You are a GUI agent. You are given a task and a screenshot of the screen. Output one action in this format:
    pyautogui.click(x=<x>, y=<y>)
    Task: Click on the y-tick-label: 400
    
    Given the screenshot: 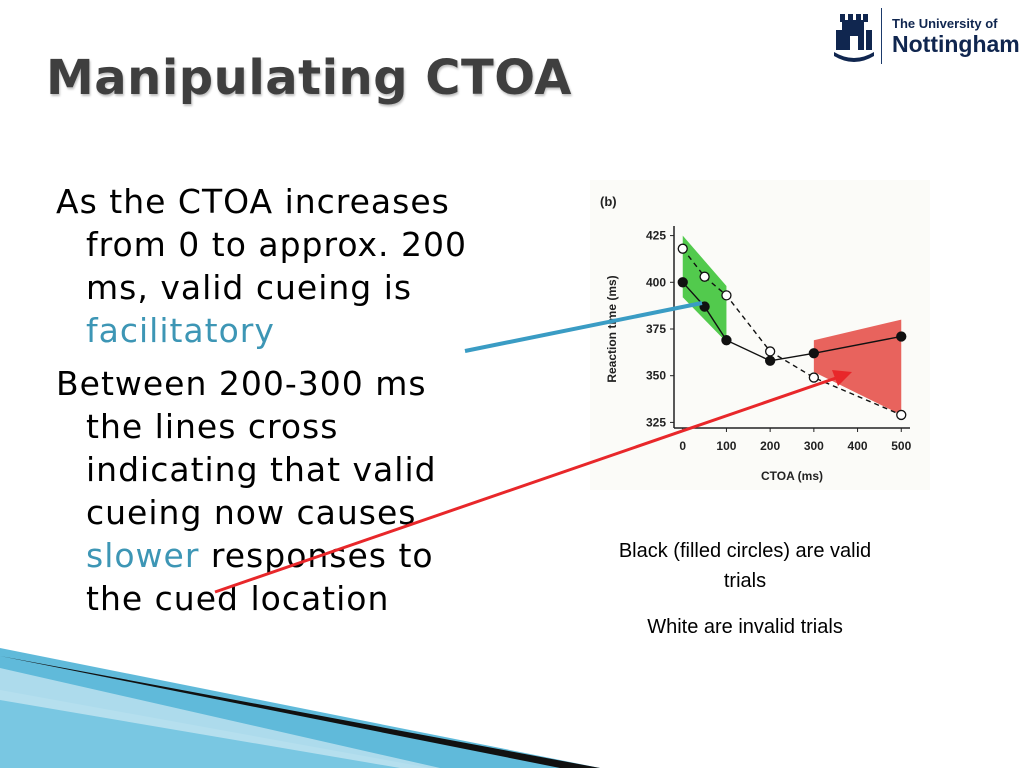 What is the action you would take?
    pyautogui.click(x=656, y=282)
    